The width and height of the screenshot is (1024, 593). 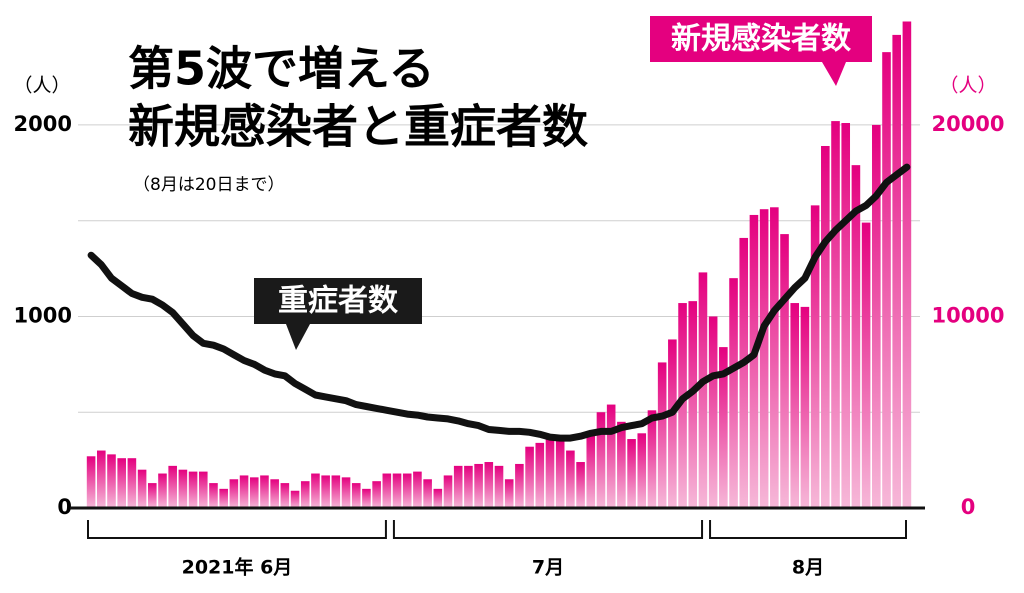 I want to click on y2-tick-label: 0, so click(x=968, y=507).